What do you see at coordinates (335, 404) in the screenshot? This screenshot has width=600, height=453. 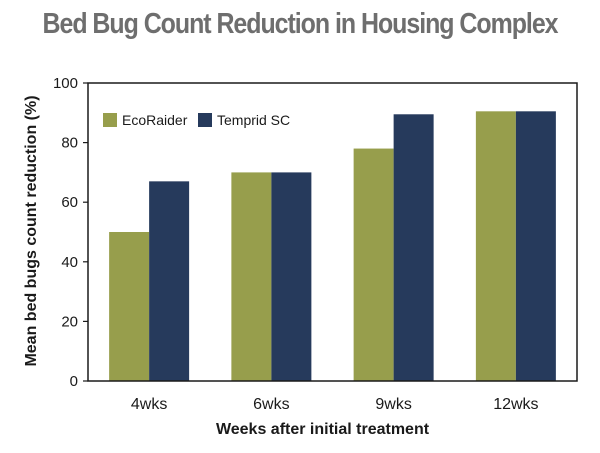 I see `x-axis-ticks: 4wks 6wks 9wks 12wks` at bounding box center [335, 404].